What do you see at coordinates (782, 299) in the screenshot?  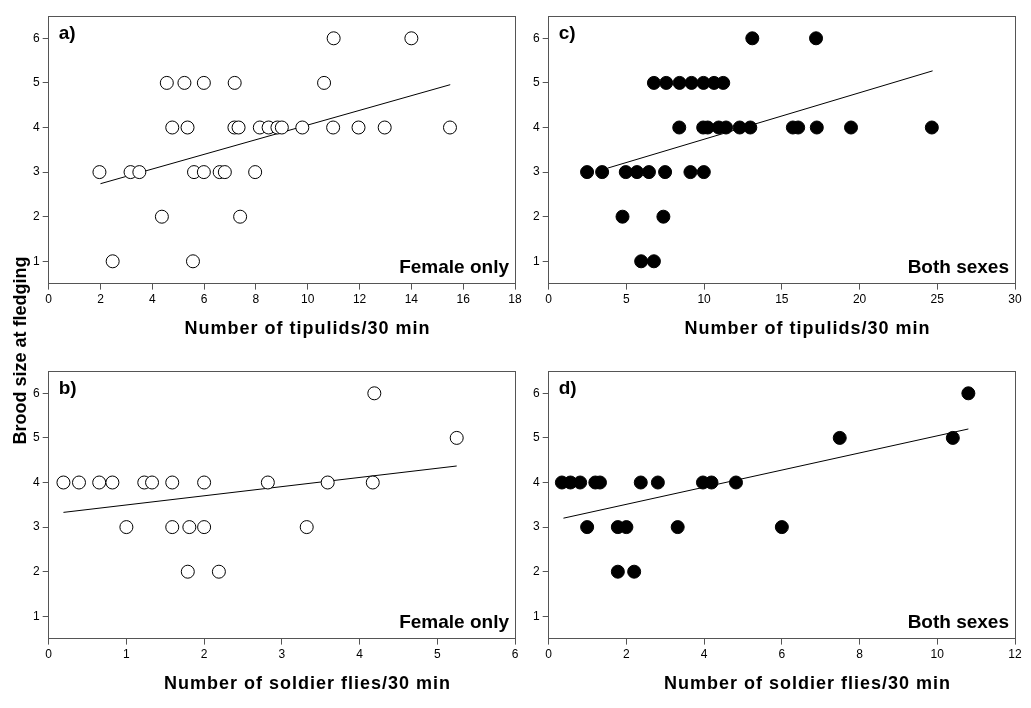 I see `x-tick-label: 15` at bounding box center [782, 299].